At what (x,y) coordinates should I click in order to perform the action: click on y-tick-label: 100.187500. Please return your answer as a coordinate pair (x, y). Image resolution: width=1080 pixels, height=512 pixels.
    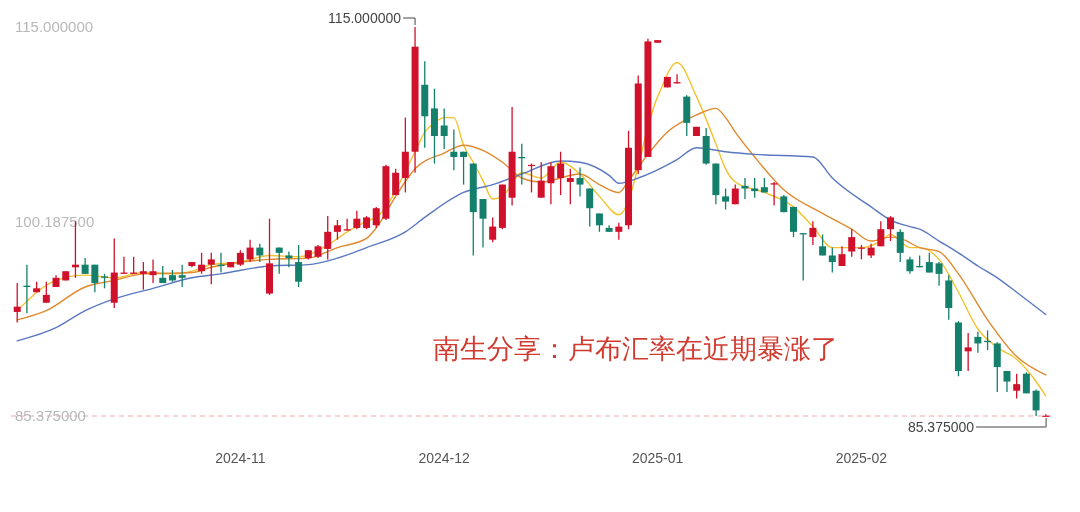
    Looking at the image, I should click on (55, 221).